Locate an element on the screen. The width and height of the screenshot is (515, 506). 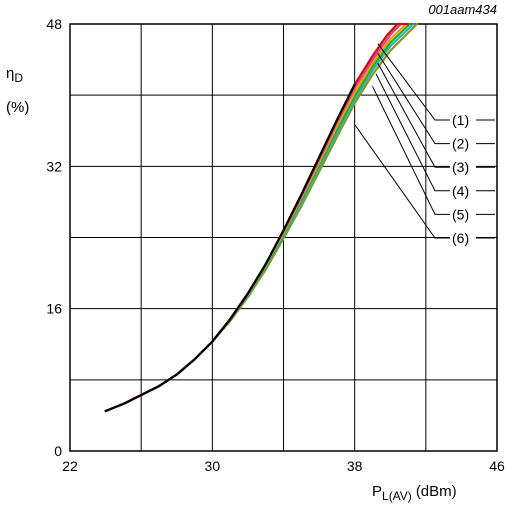
callout-label-1: (1) is located at coordinates (460, 120).